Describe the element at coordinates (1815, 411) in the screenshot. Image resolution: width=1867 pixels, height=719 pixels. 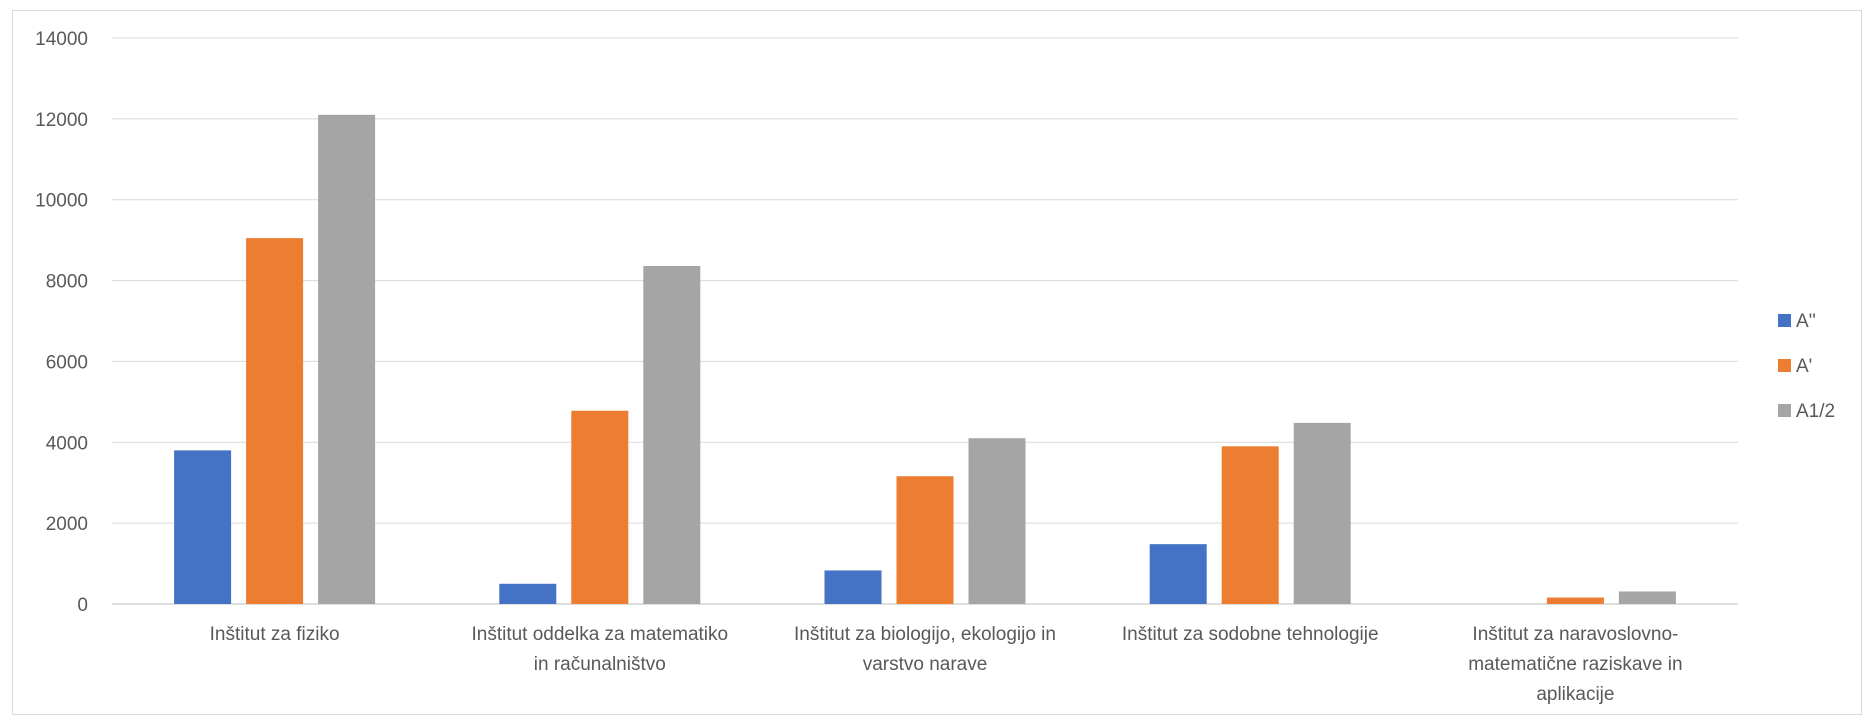
I see `legend-label: A1/2` at that location.